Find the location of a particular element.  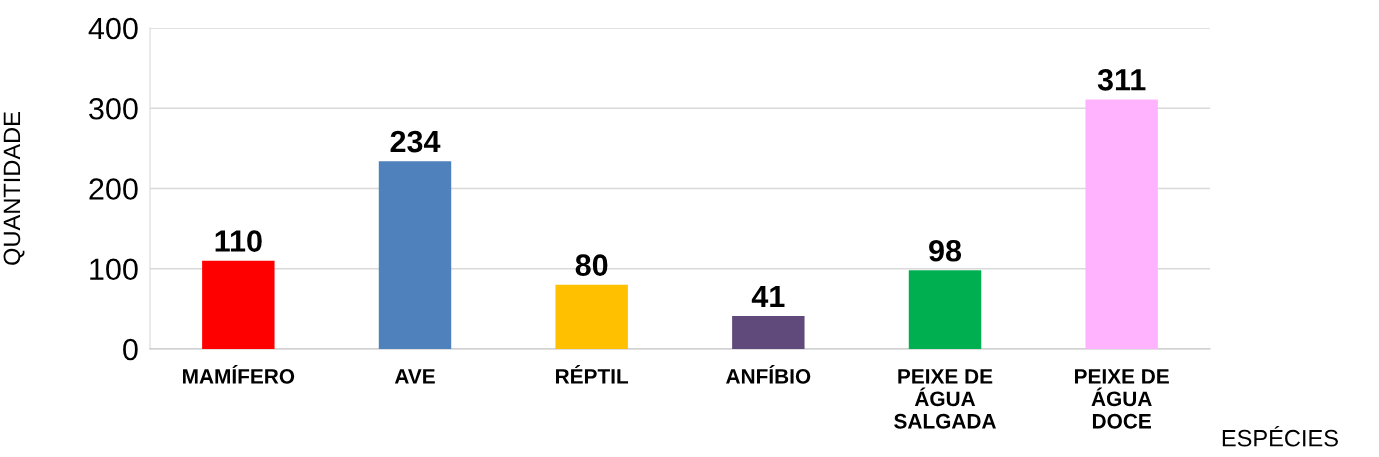

x-tick-label: ANFÍBIO is located at coordinates (768, 374).